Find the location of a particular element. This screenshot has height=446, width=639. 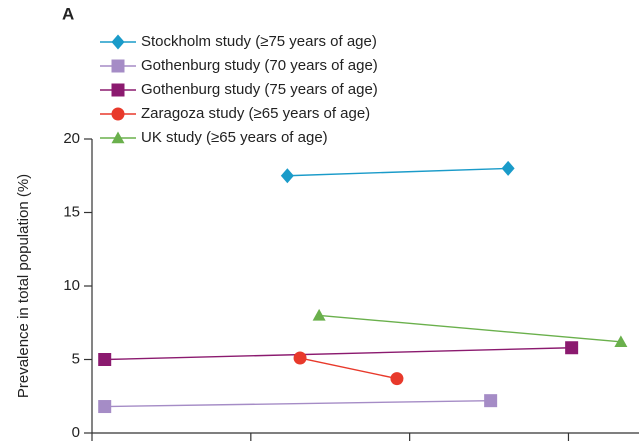

y-tick-label: 20 is located at coordinates (71, 138).